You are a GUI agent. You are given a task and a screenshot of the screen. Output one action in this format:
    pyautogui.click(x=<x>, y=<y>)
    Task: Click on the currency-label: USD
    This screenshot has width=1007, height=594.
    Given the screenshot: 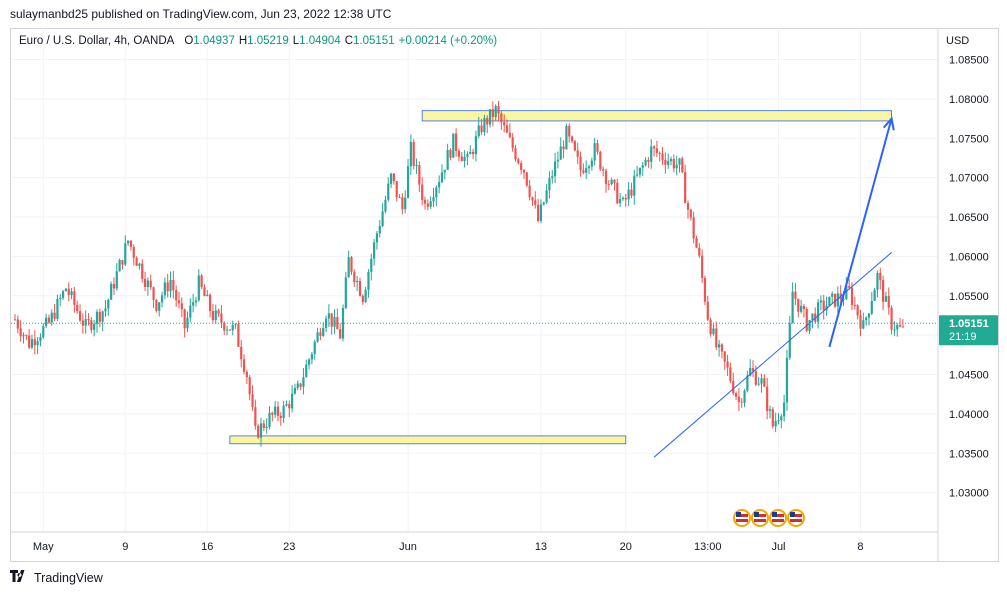 What is the action you would take?
    pyautogui.click(x=957, y=41)
    